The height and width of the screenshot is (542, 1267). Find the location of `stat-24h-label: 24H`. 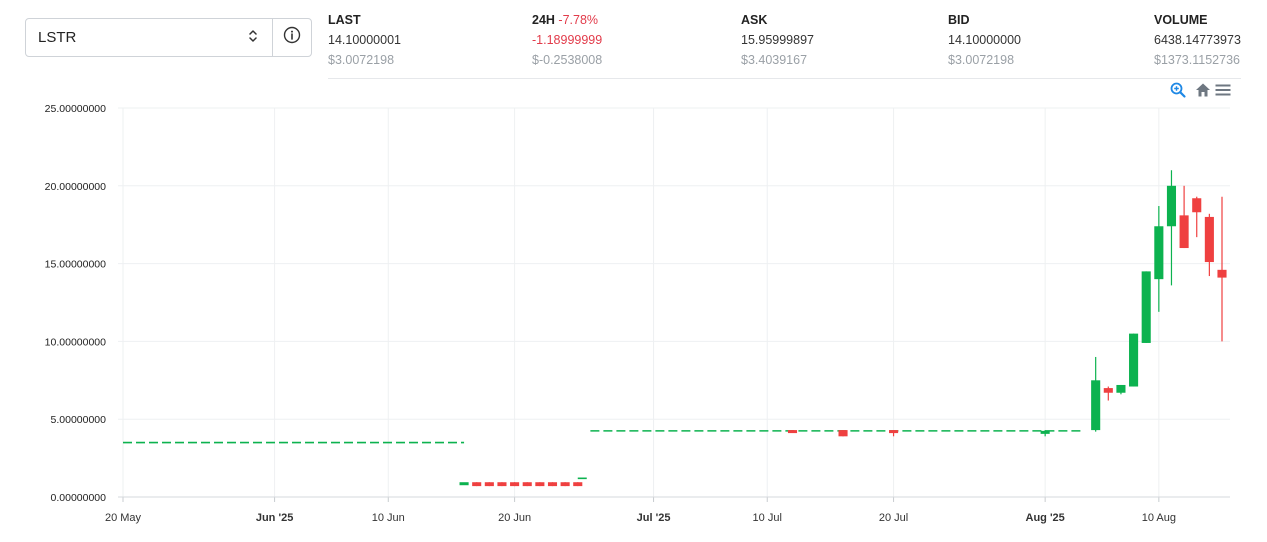

stat-24h-label: 24H is located at coordinates (543, 20).